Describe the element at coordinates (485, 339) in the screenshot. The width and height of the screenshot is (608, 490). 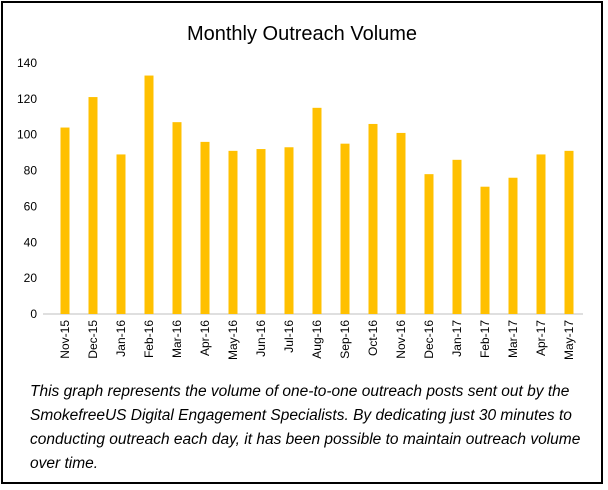
I see `x-tick-label: Feb-17` at that location.